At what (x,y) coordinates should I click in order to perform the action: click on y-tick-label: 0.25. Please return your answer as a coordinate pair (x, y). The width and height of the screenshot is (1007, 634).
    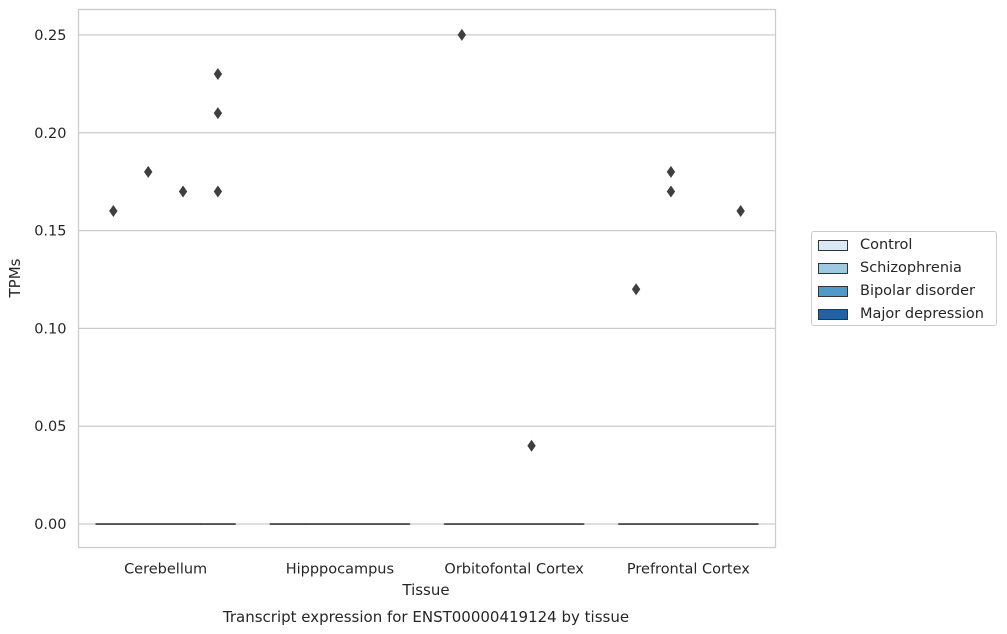
    Looking at the image, I should click on (50, 36).